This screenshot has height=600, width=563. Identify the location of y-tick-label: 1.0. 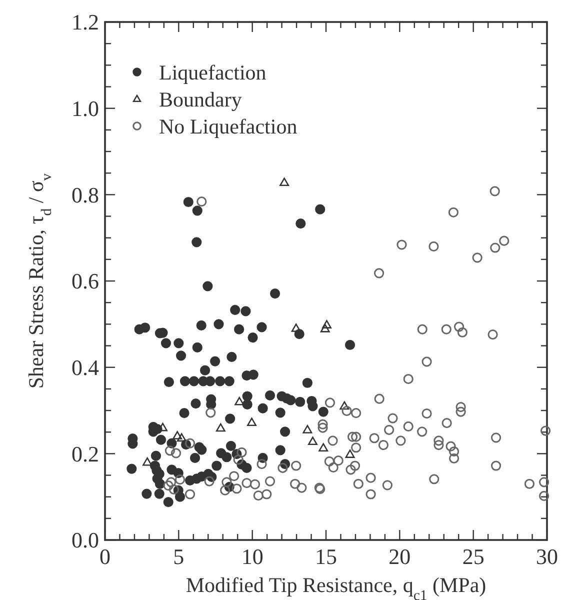
(85, 109).